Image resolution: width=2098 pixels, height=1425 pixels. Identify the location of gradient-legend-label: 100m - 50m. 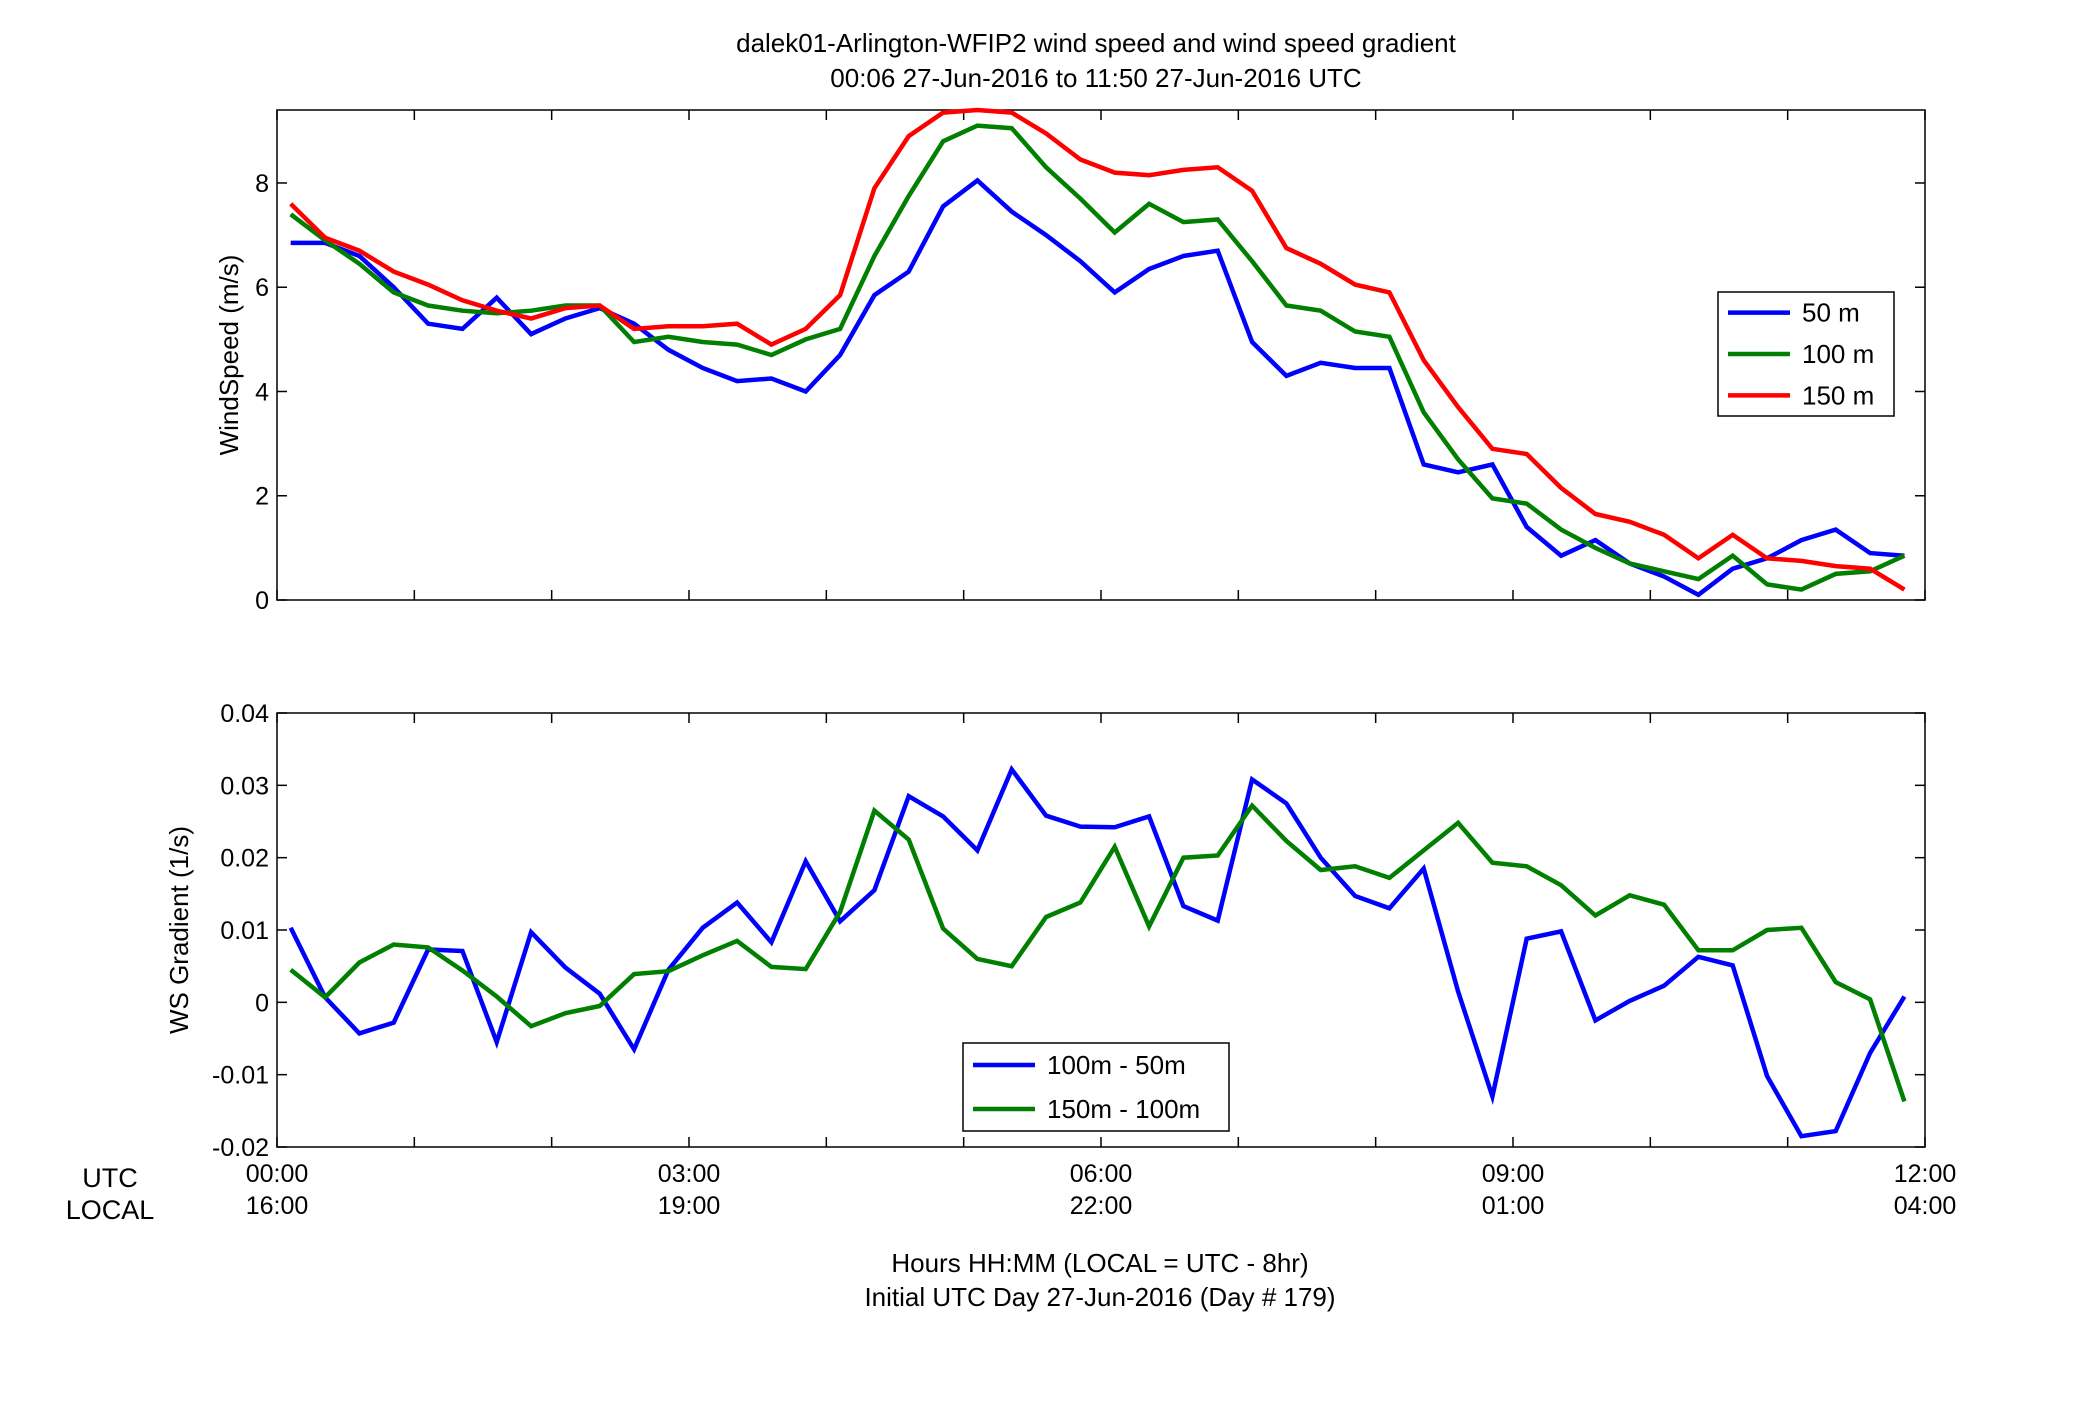
(1116, 1065).